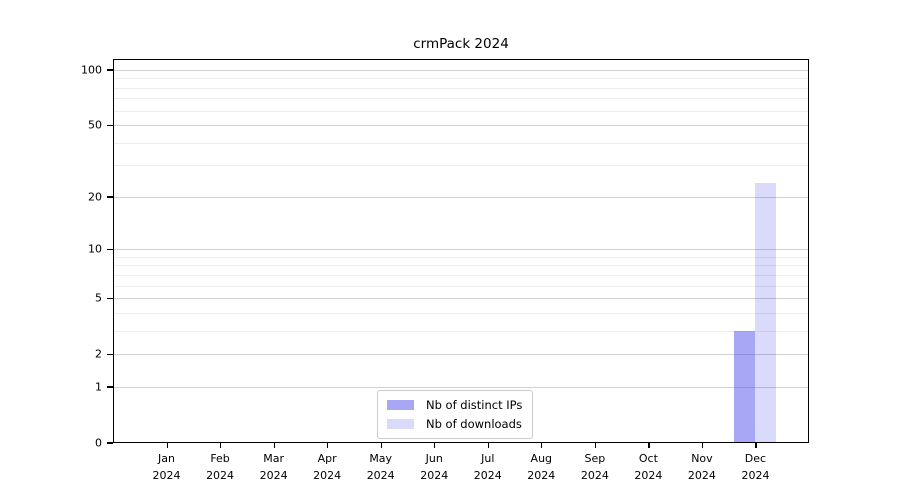 The width and height of the screenshot is (900, 500). I want to click on x-tick-label: Feb 2024, so click(220, 467).